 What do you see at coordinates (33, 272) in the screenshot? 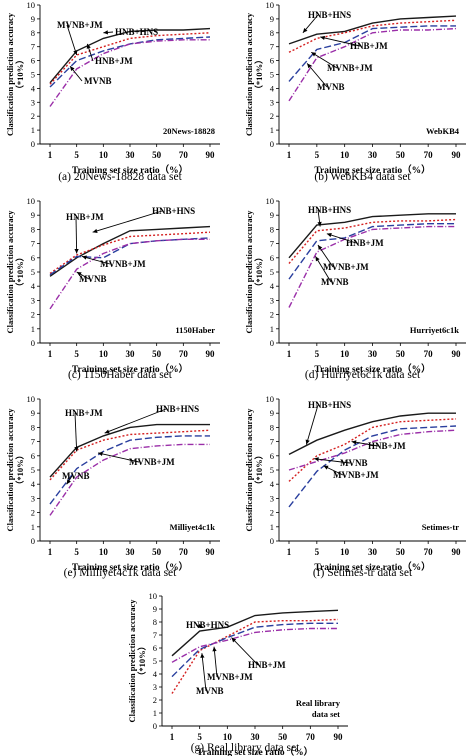
I see `y-tick-label: 5` at bounding box center [33, 272].